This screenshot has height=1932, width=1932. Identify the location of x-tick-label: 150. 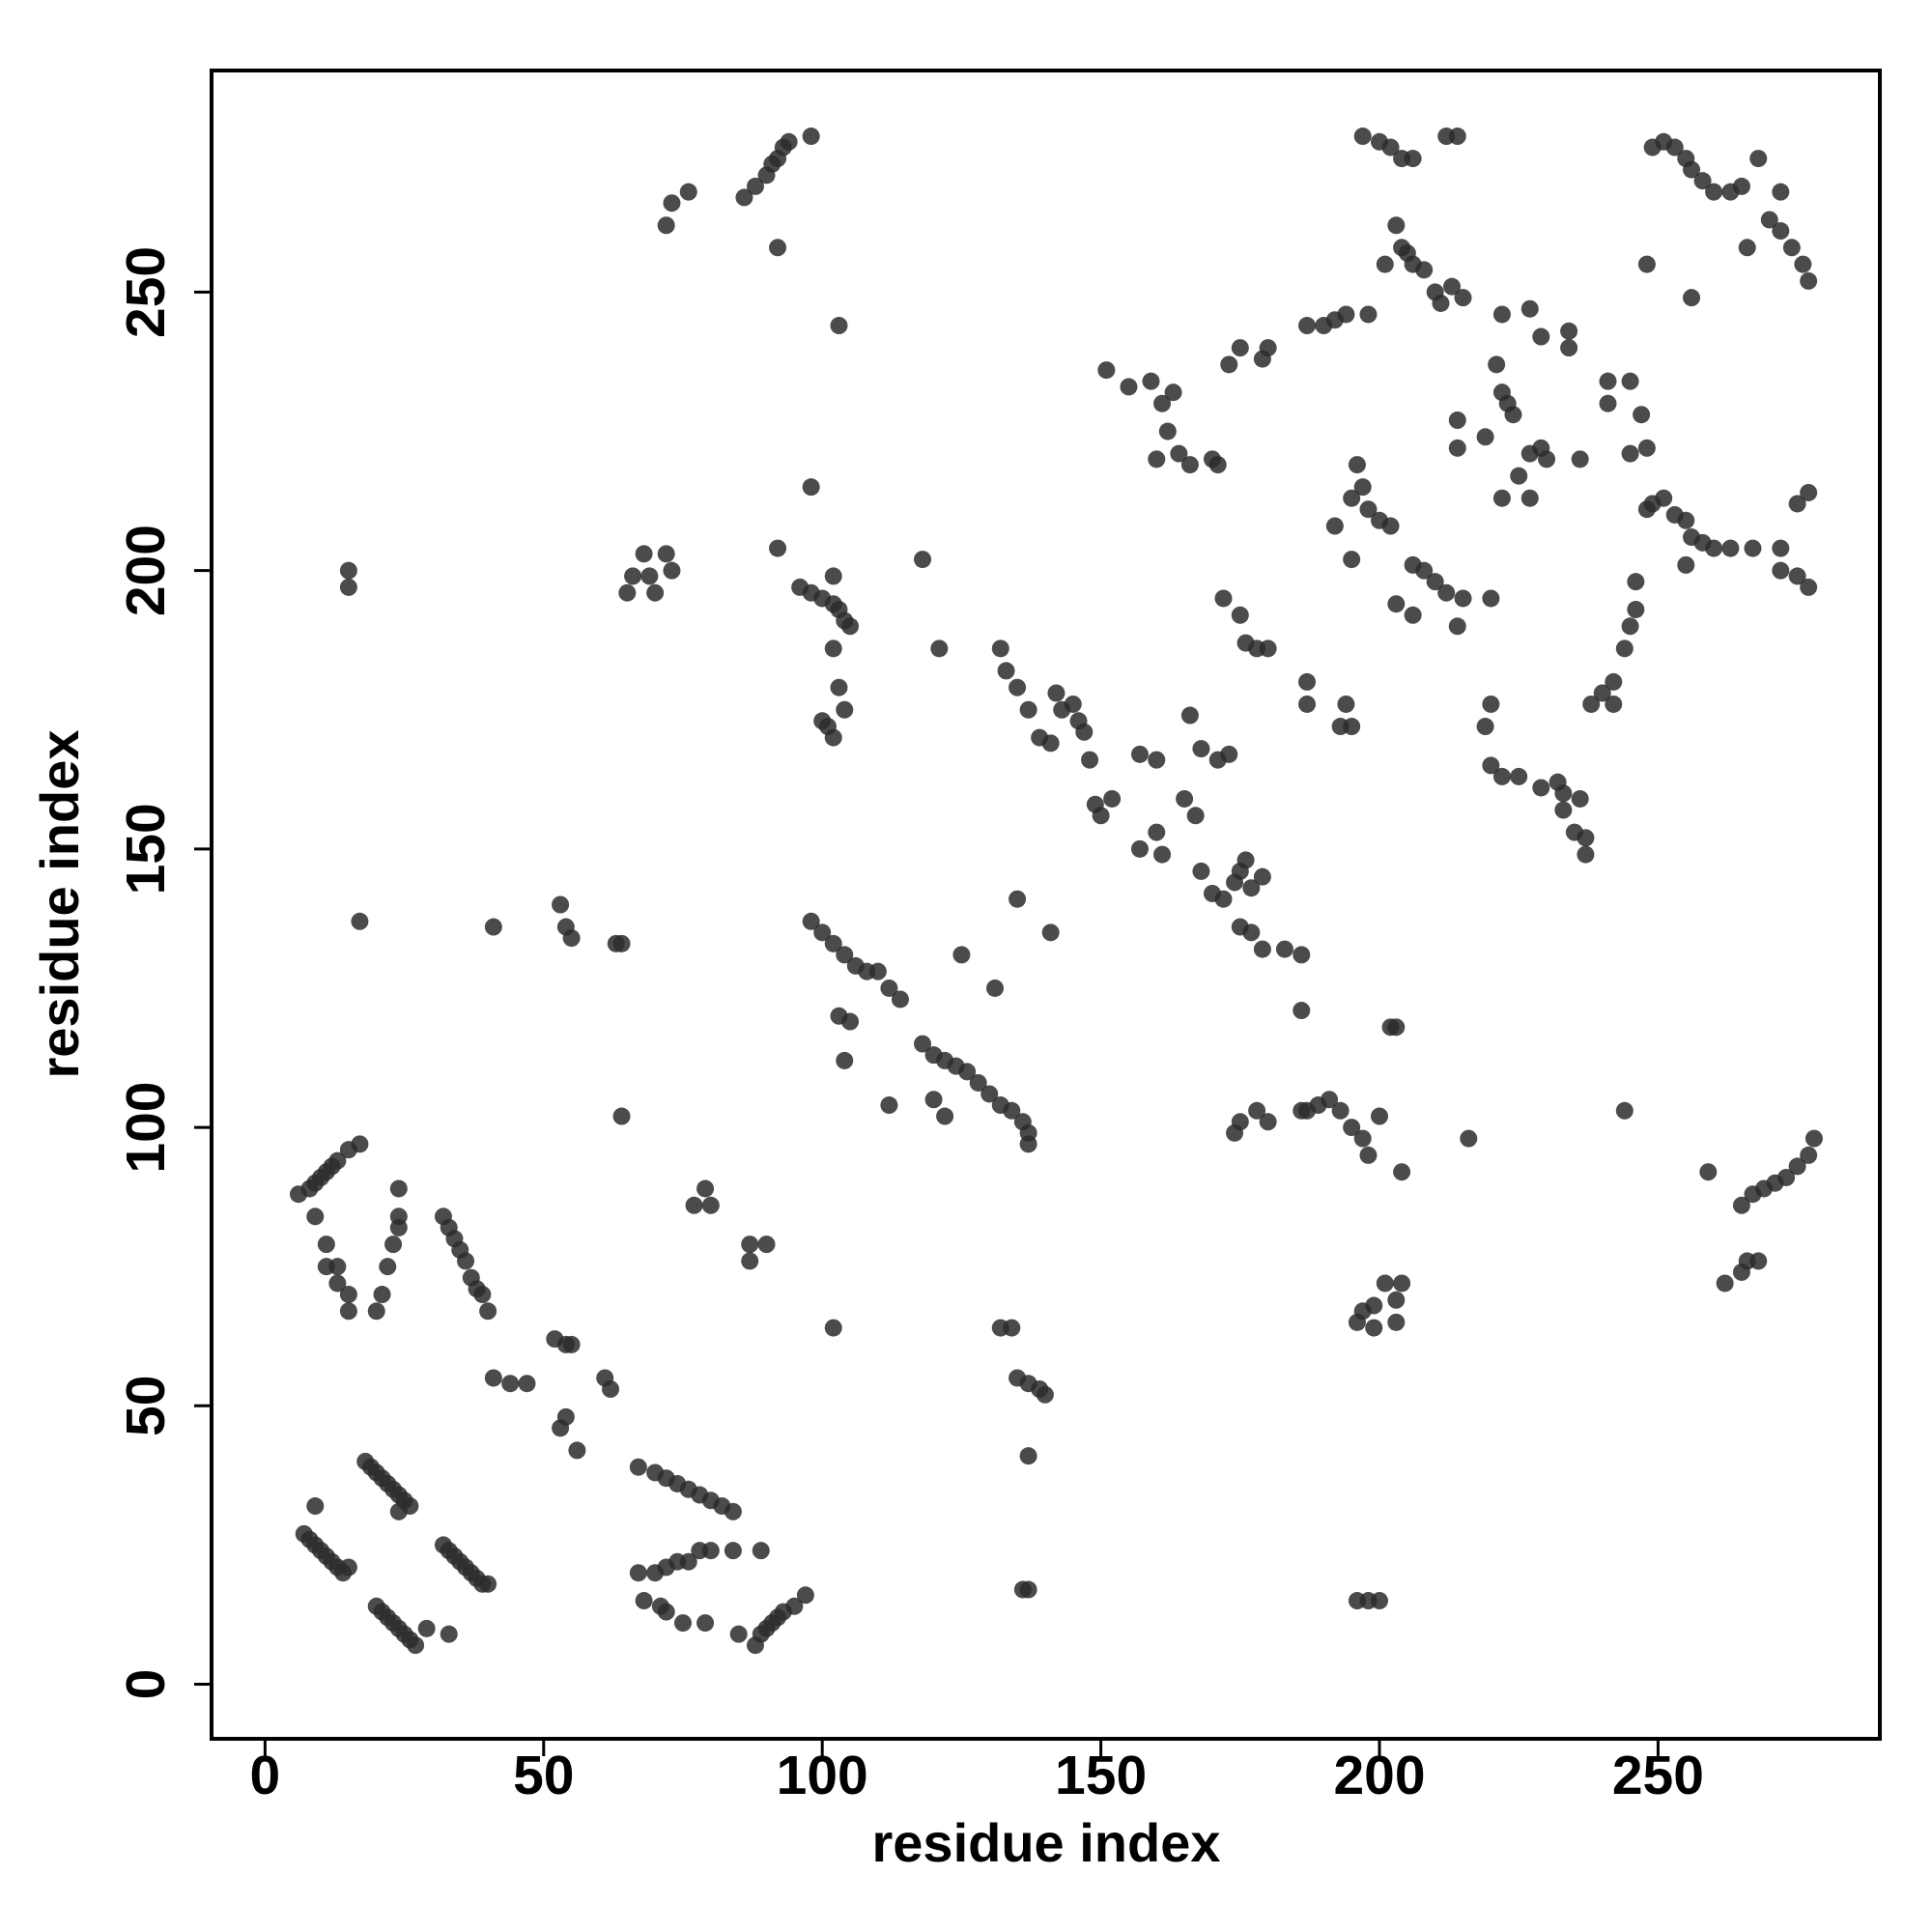
(1101, 1775).